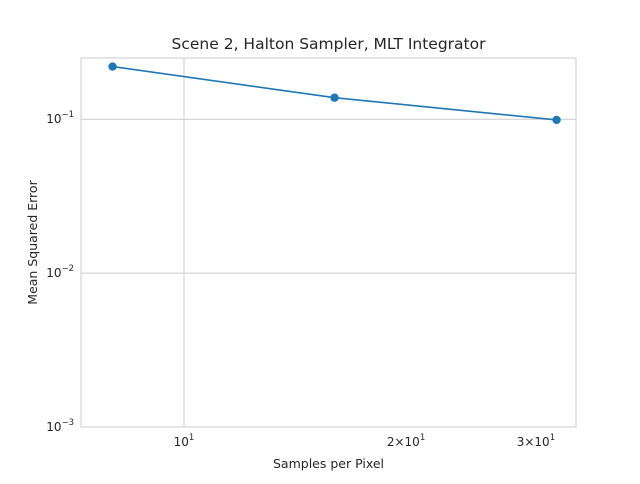 The width and height of the screenshot is (640, 484). I want to click on y-tick-label: 10⁻¹, so click(60, 118).